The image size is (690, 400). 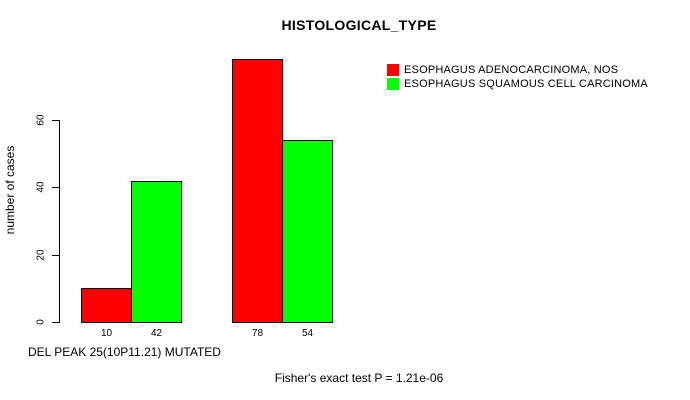 I want to click on y-axis-tick-label: 60, so click(x=41, y=120).